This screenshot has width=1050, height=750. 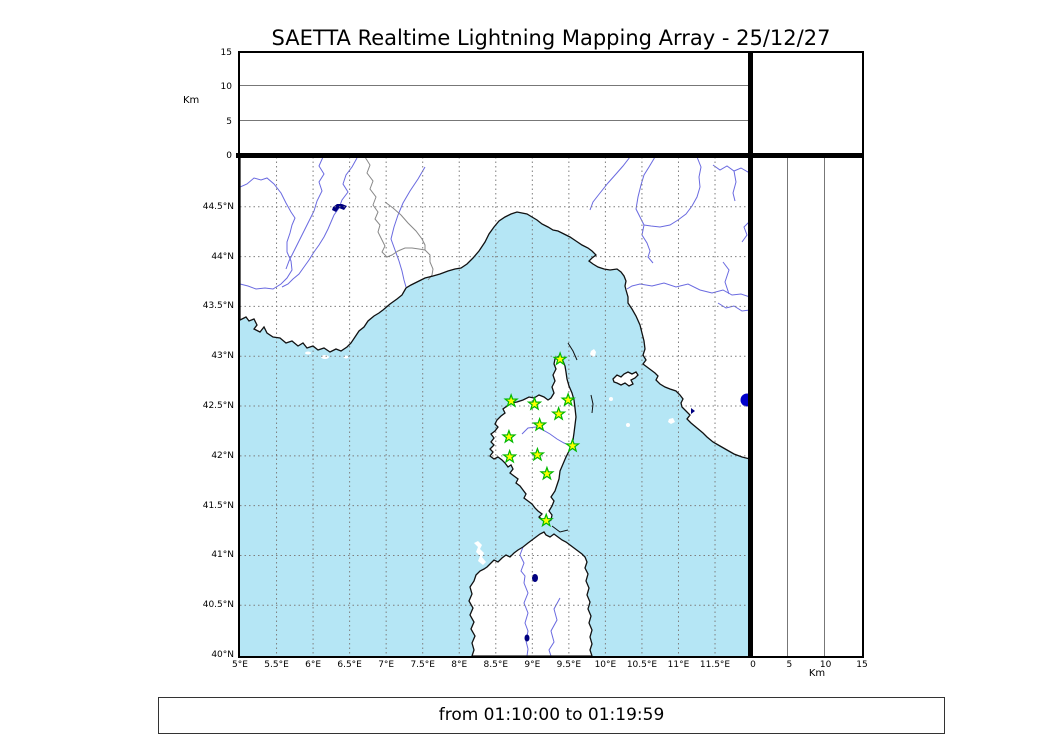 I want to click on lon-tick-label: 11°E, so click(x=678, y=665).